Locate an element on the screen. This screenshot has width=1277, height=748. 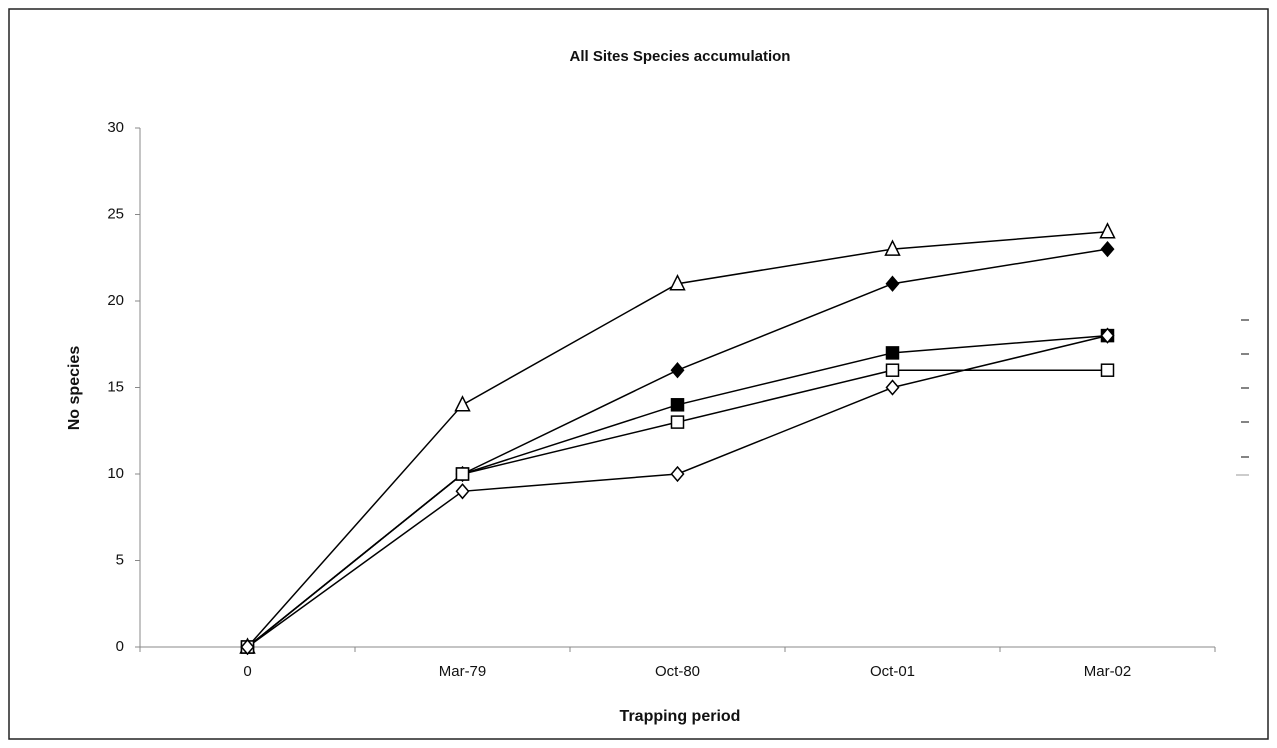
x-tick-label: Oct-01 is located at coordinates (892, 671).